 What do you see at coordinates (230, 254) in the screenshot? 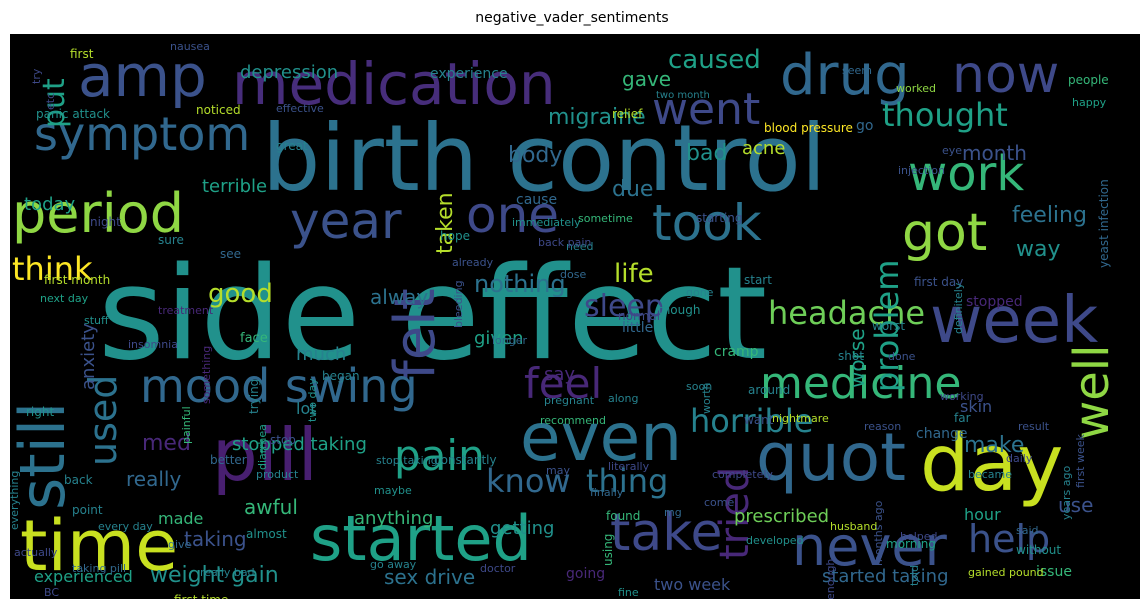
I see `cloud-word-see: see` at bounding box center [230, 254].